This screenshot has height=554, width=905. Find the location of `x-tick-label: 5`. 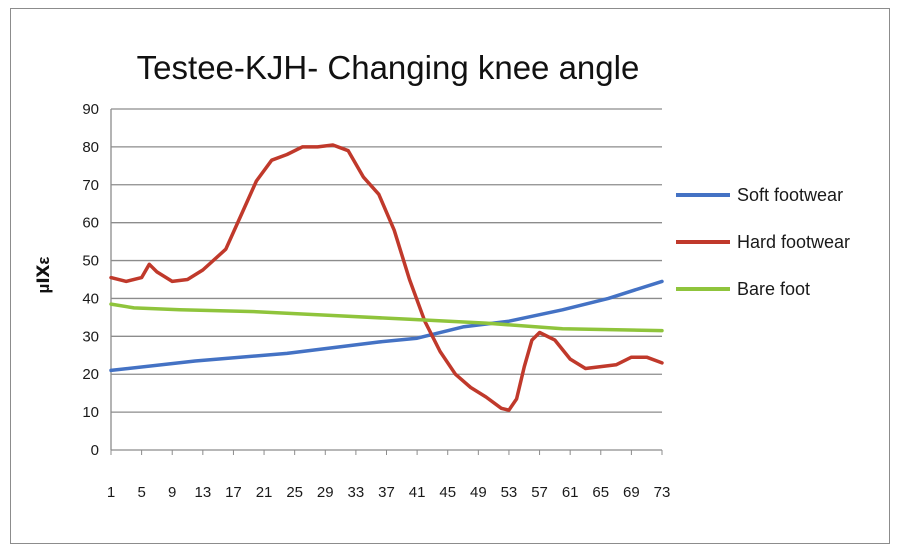

x-tick-label: 5 is located at coordinates (141, 492).